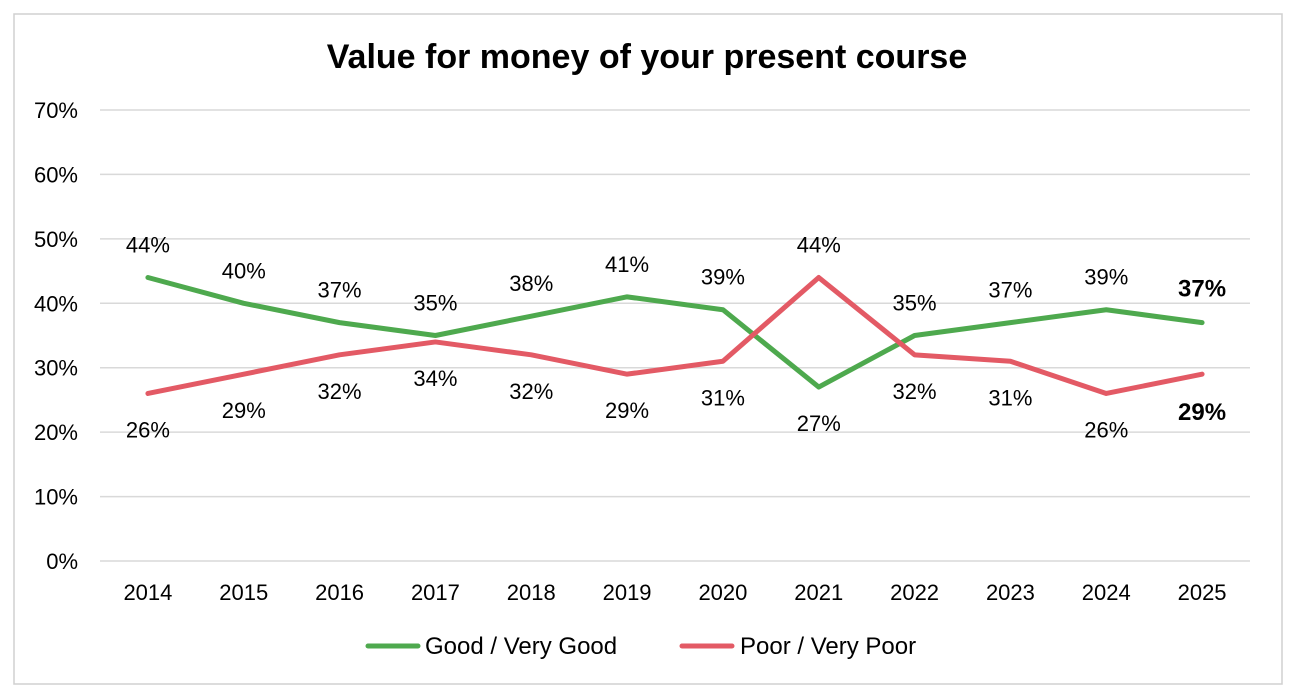  Describe the element at coordinates (1202, 592) in the screenshot. I see `x-tick-label: 2025` at that location.